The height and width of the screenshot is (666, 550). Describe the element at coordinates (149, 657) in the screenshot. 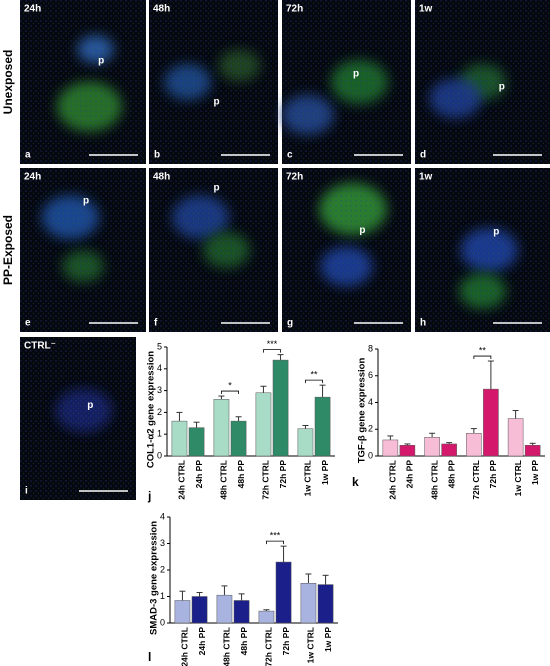

I see `panel-letter: l` at that location.